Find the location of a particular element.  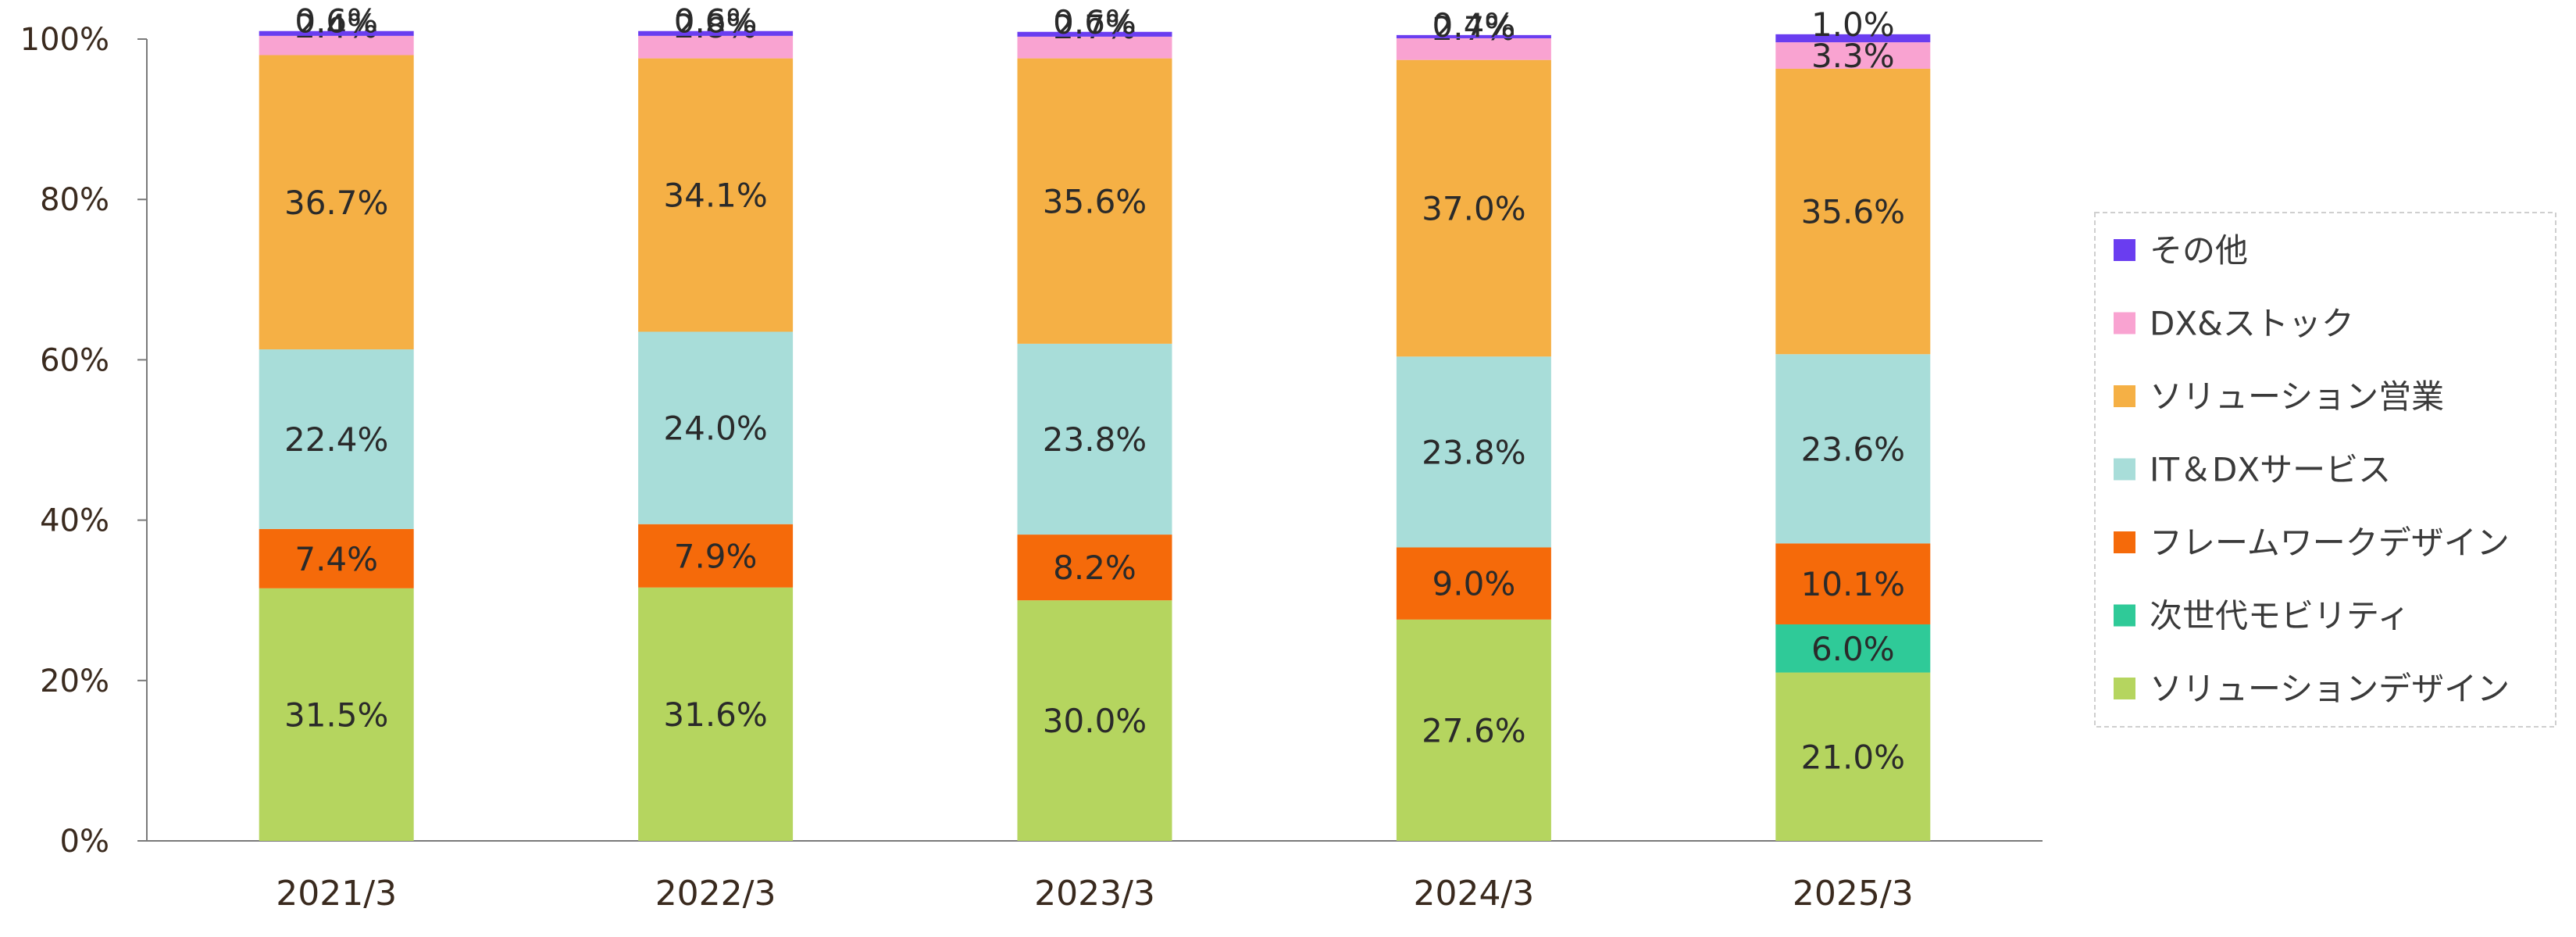

data-label: 7.4% is located at coordinates (336, 559).